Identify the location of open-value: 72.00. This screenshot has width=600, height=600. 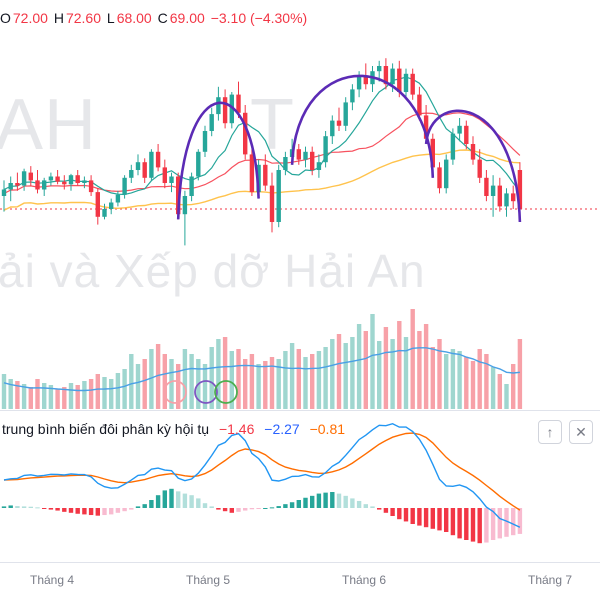
(30, 18).